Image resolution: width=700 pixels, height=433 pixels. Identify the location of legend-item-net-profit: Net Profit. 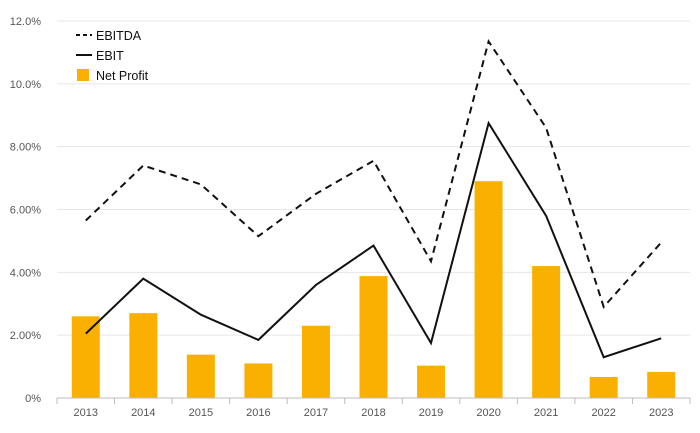
(113, 76).